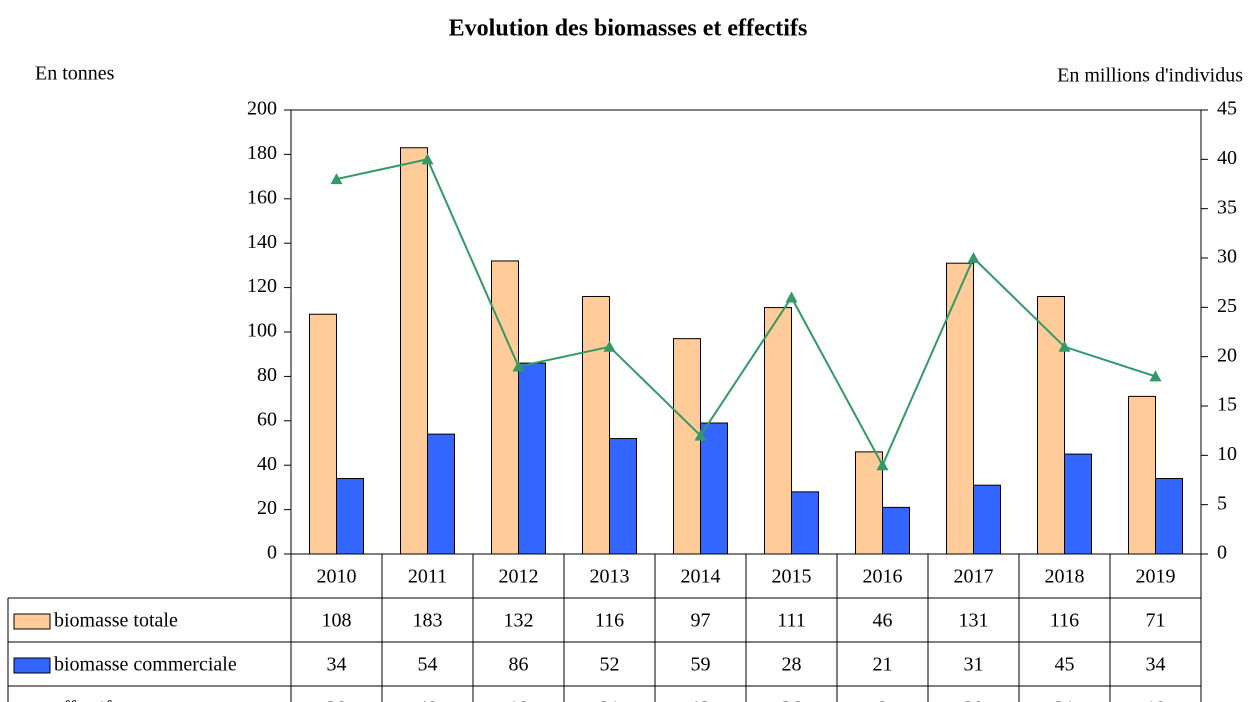  What do you see at coordinates (262, 109) in the screenshot?
I see `y-tick-label: 200` at bounding box center [262, 109].